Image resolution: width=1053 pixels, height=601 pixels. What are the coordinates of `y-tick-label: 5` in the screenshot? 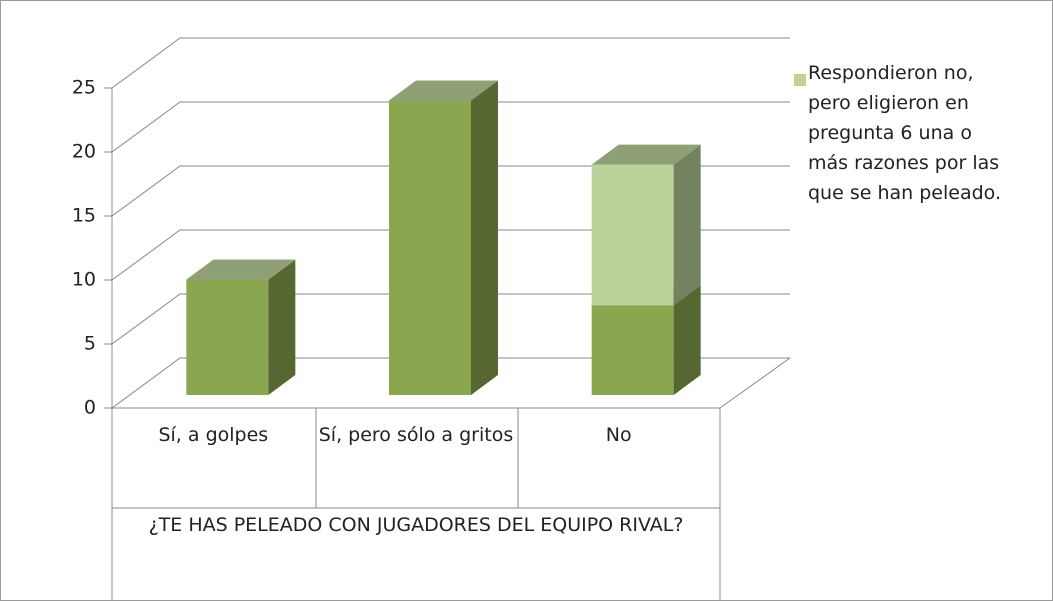 It's located at (90, 344).